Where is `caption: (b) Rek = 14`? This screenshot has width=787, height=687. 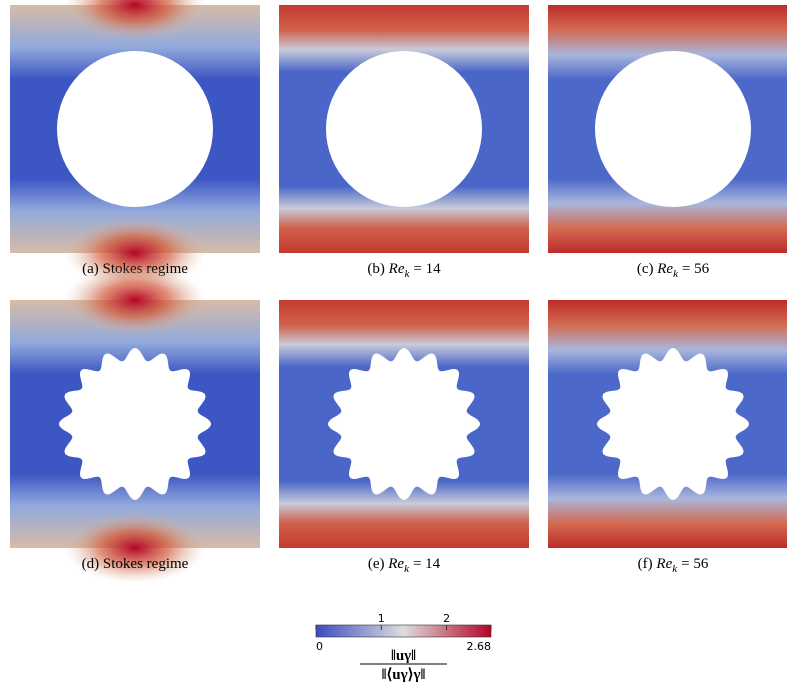
caption: (b) Rek = 14 is located at coordinates (404, 270).